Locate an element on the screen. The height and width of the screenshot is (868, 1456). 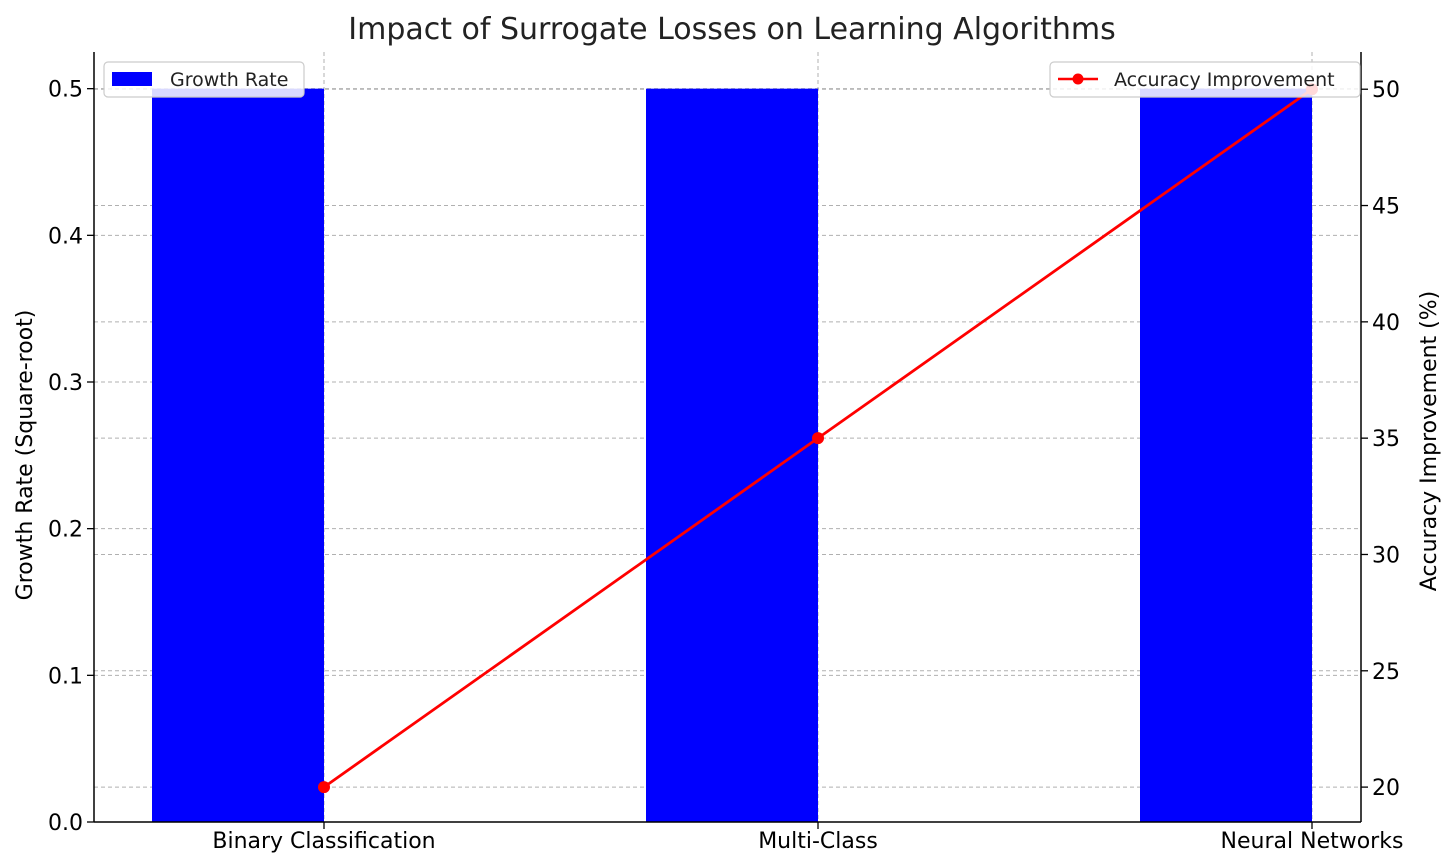
y-axis-right-label: Accuracy Improvement (%) is located at coordinates (1429, 441).